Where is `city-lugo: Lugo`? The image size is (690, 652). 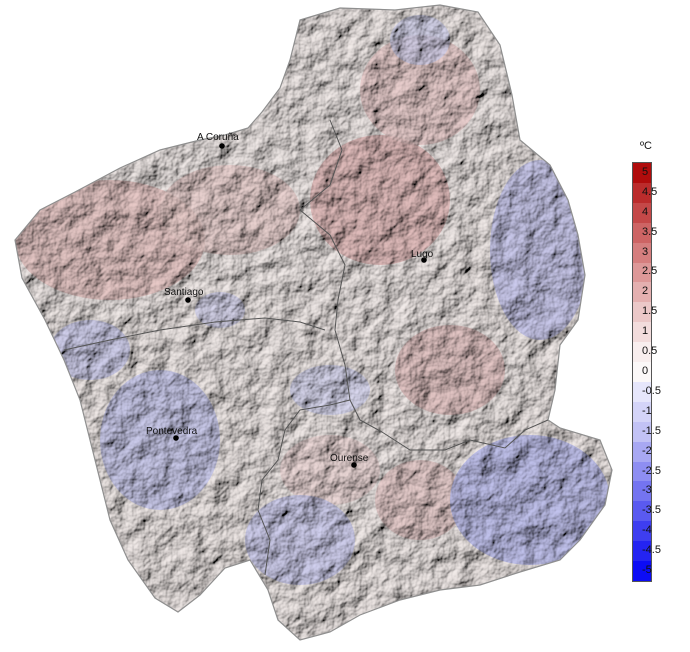 city-lugo: Lugo is located at coordinates (422, 256).